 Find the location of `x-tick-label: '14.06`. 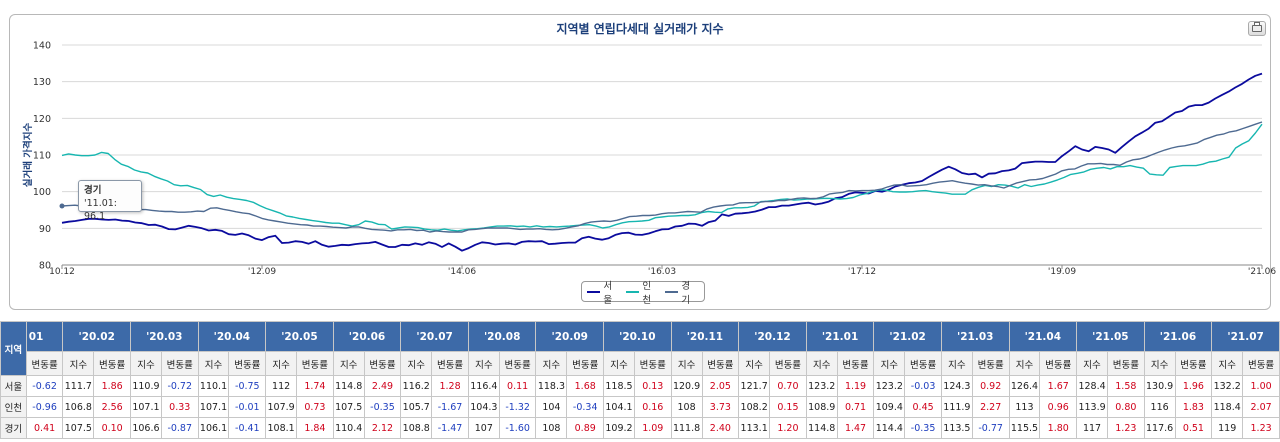

x-tick-label: '14.06 is located at coordinates (462, 272).